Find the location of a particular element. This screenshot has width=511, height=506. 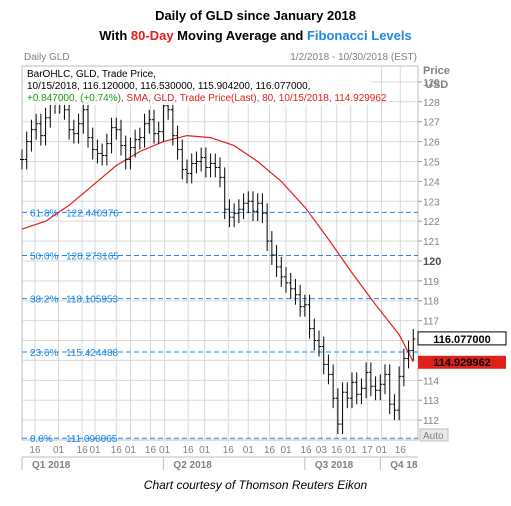

y-tick-label: 120 is located at coordinates (432, 262).